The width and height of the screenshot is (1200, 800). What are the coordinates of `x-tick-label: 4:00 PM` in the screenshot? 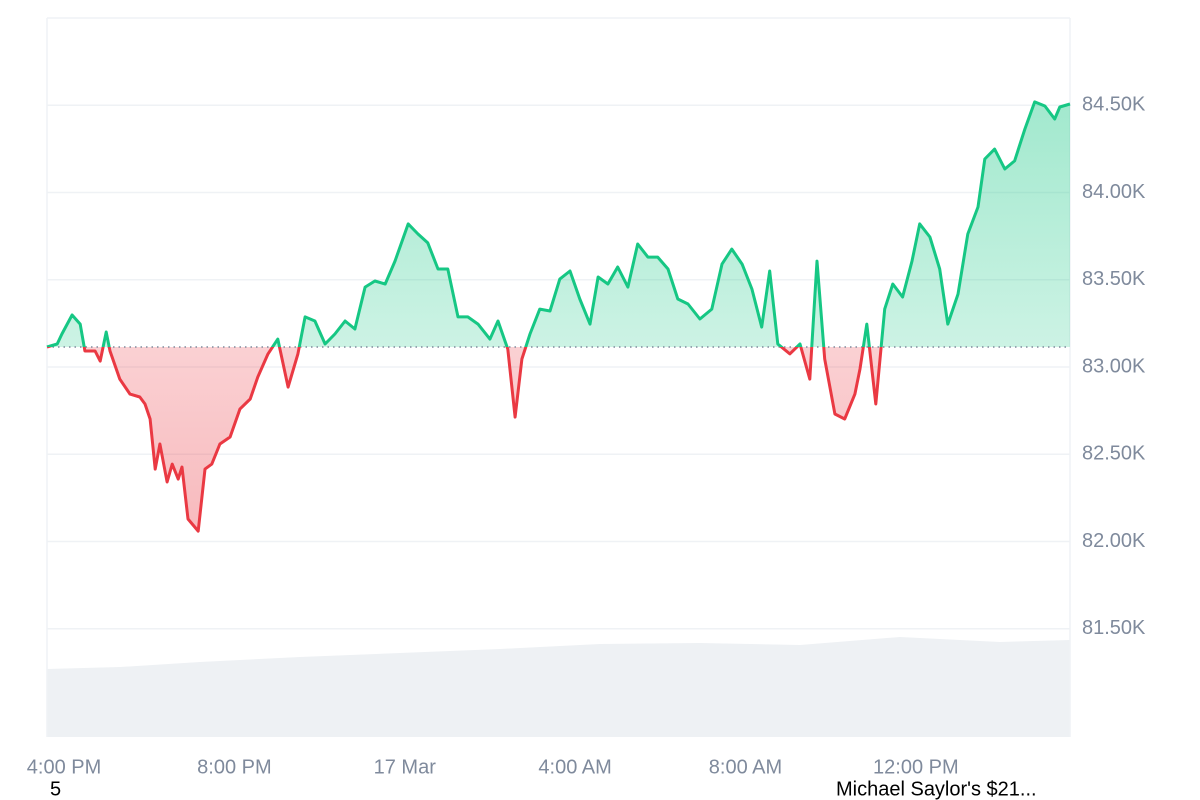 It's located at (64, 767).